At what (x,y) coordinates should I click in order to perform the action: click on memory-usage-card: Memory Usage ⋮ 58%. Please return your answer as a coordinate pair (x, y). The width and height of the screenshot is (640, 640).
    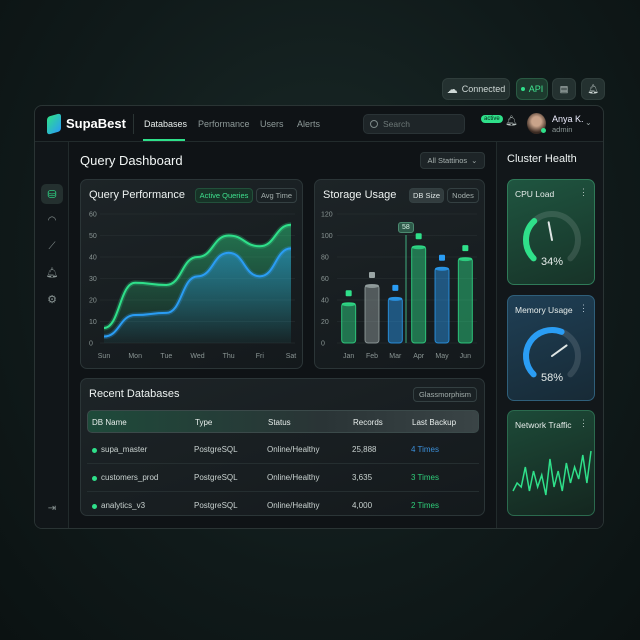
    Looking at the image, I should click on (551, 348).